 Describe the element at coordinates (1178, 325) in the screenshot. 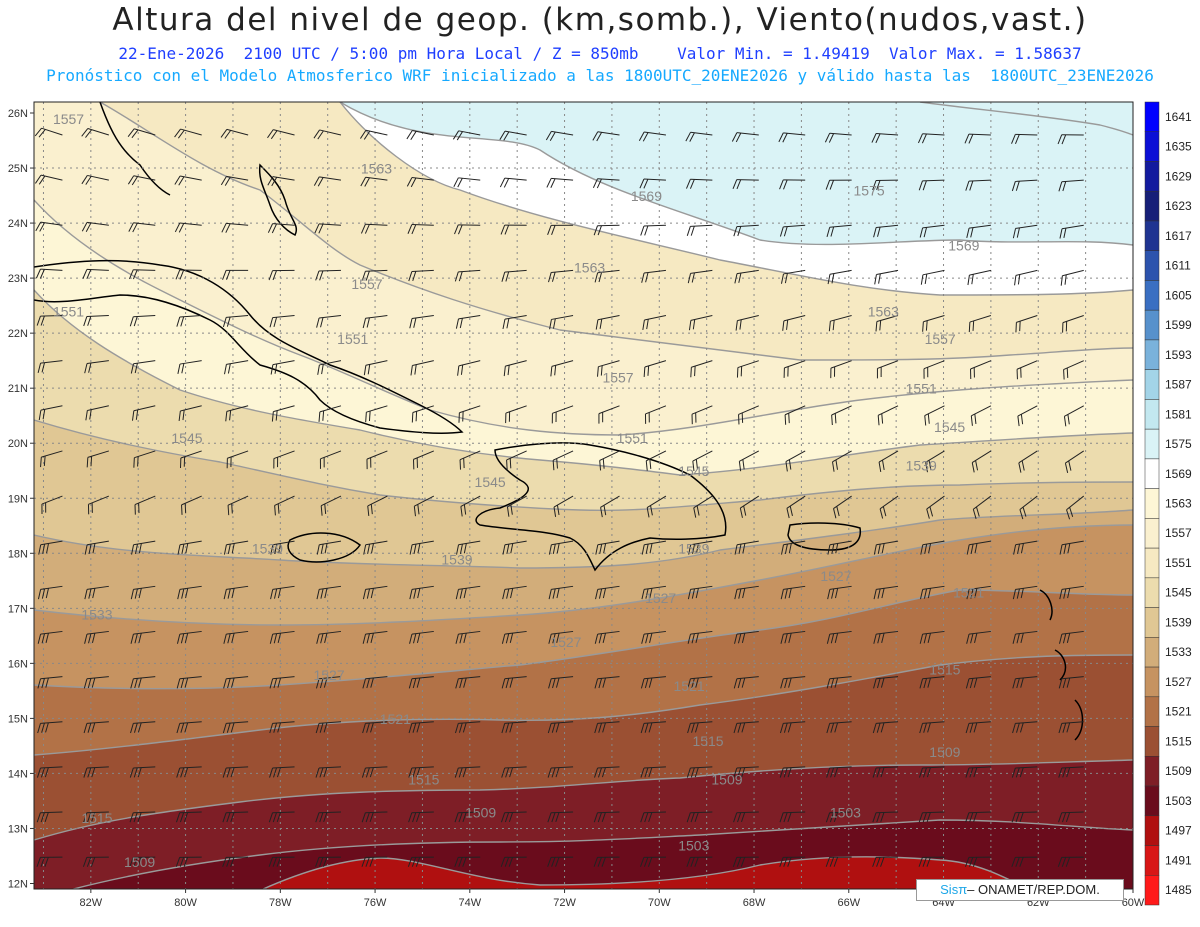

I see `colorbar-label: 1599` at that location.